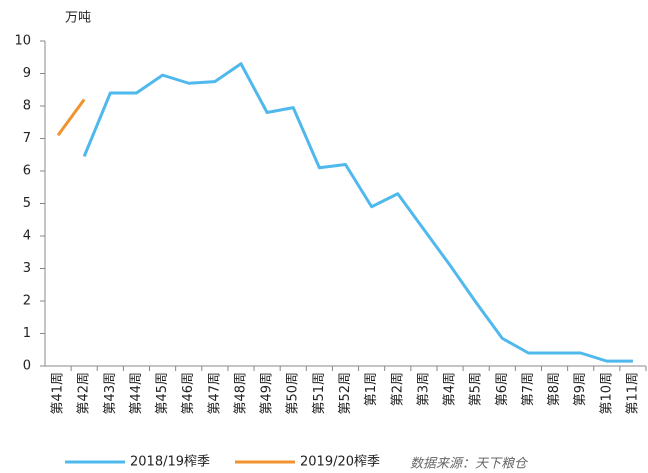  What do you see at coordinates (502, 389) in the screenshot?
I see `x-tick-label: 第6周` at bounding box center [502, 389].